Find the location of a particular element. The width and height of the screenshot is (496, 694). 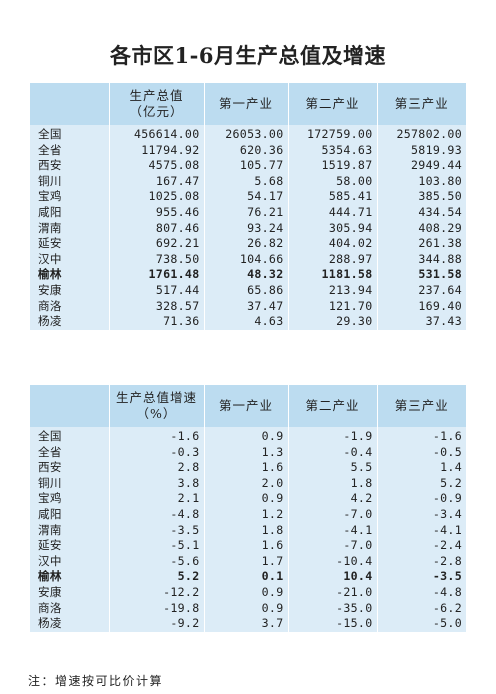

value-cell: 5.5 is located at coordinates (333, 468).